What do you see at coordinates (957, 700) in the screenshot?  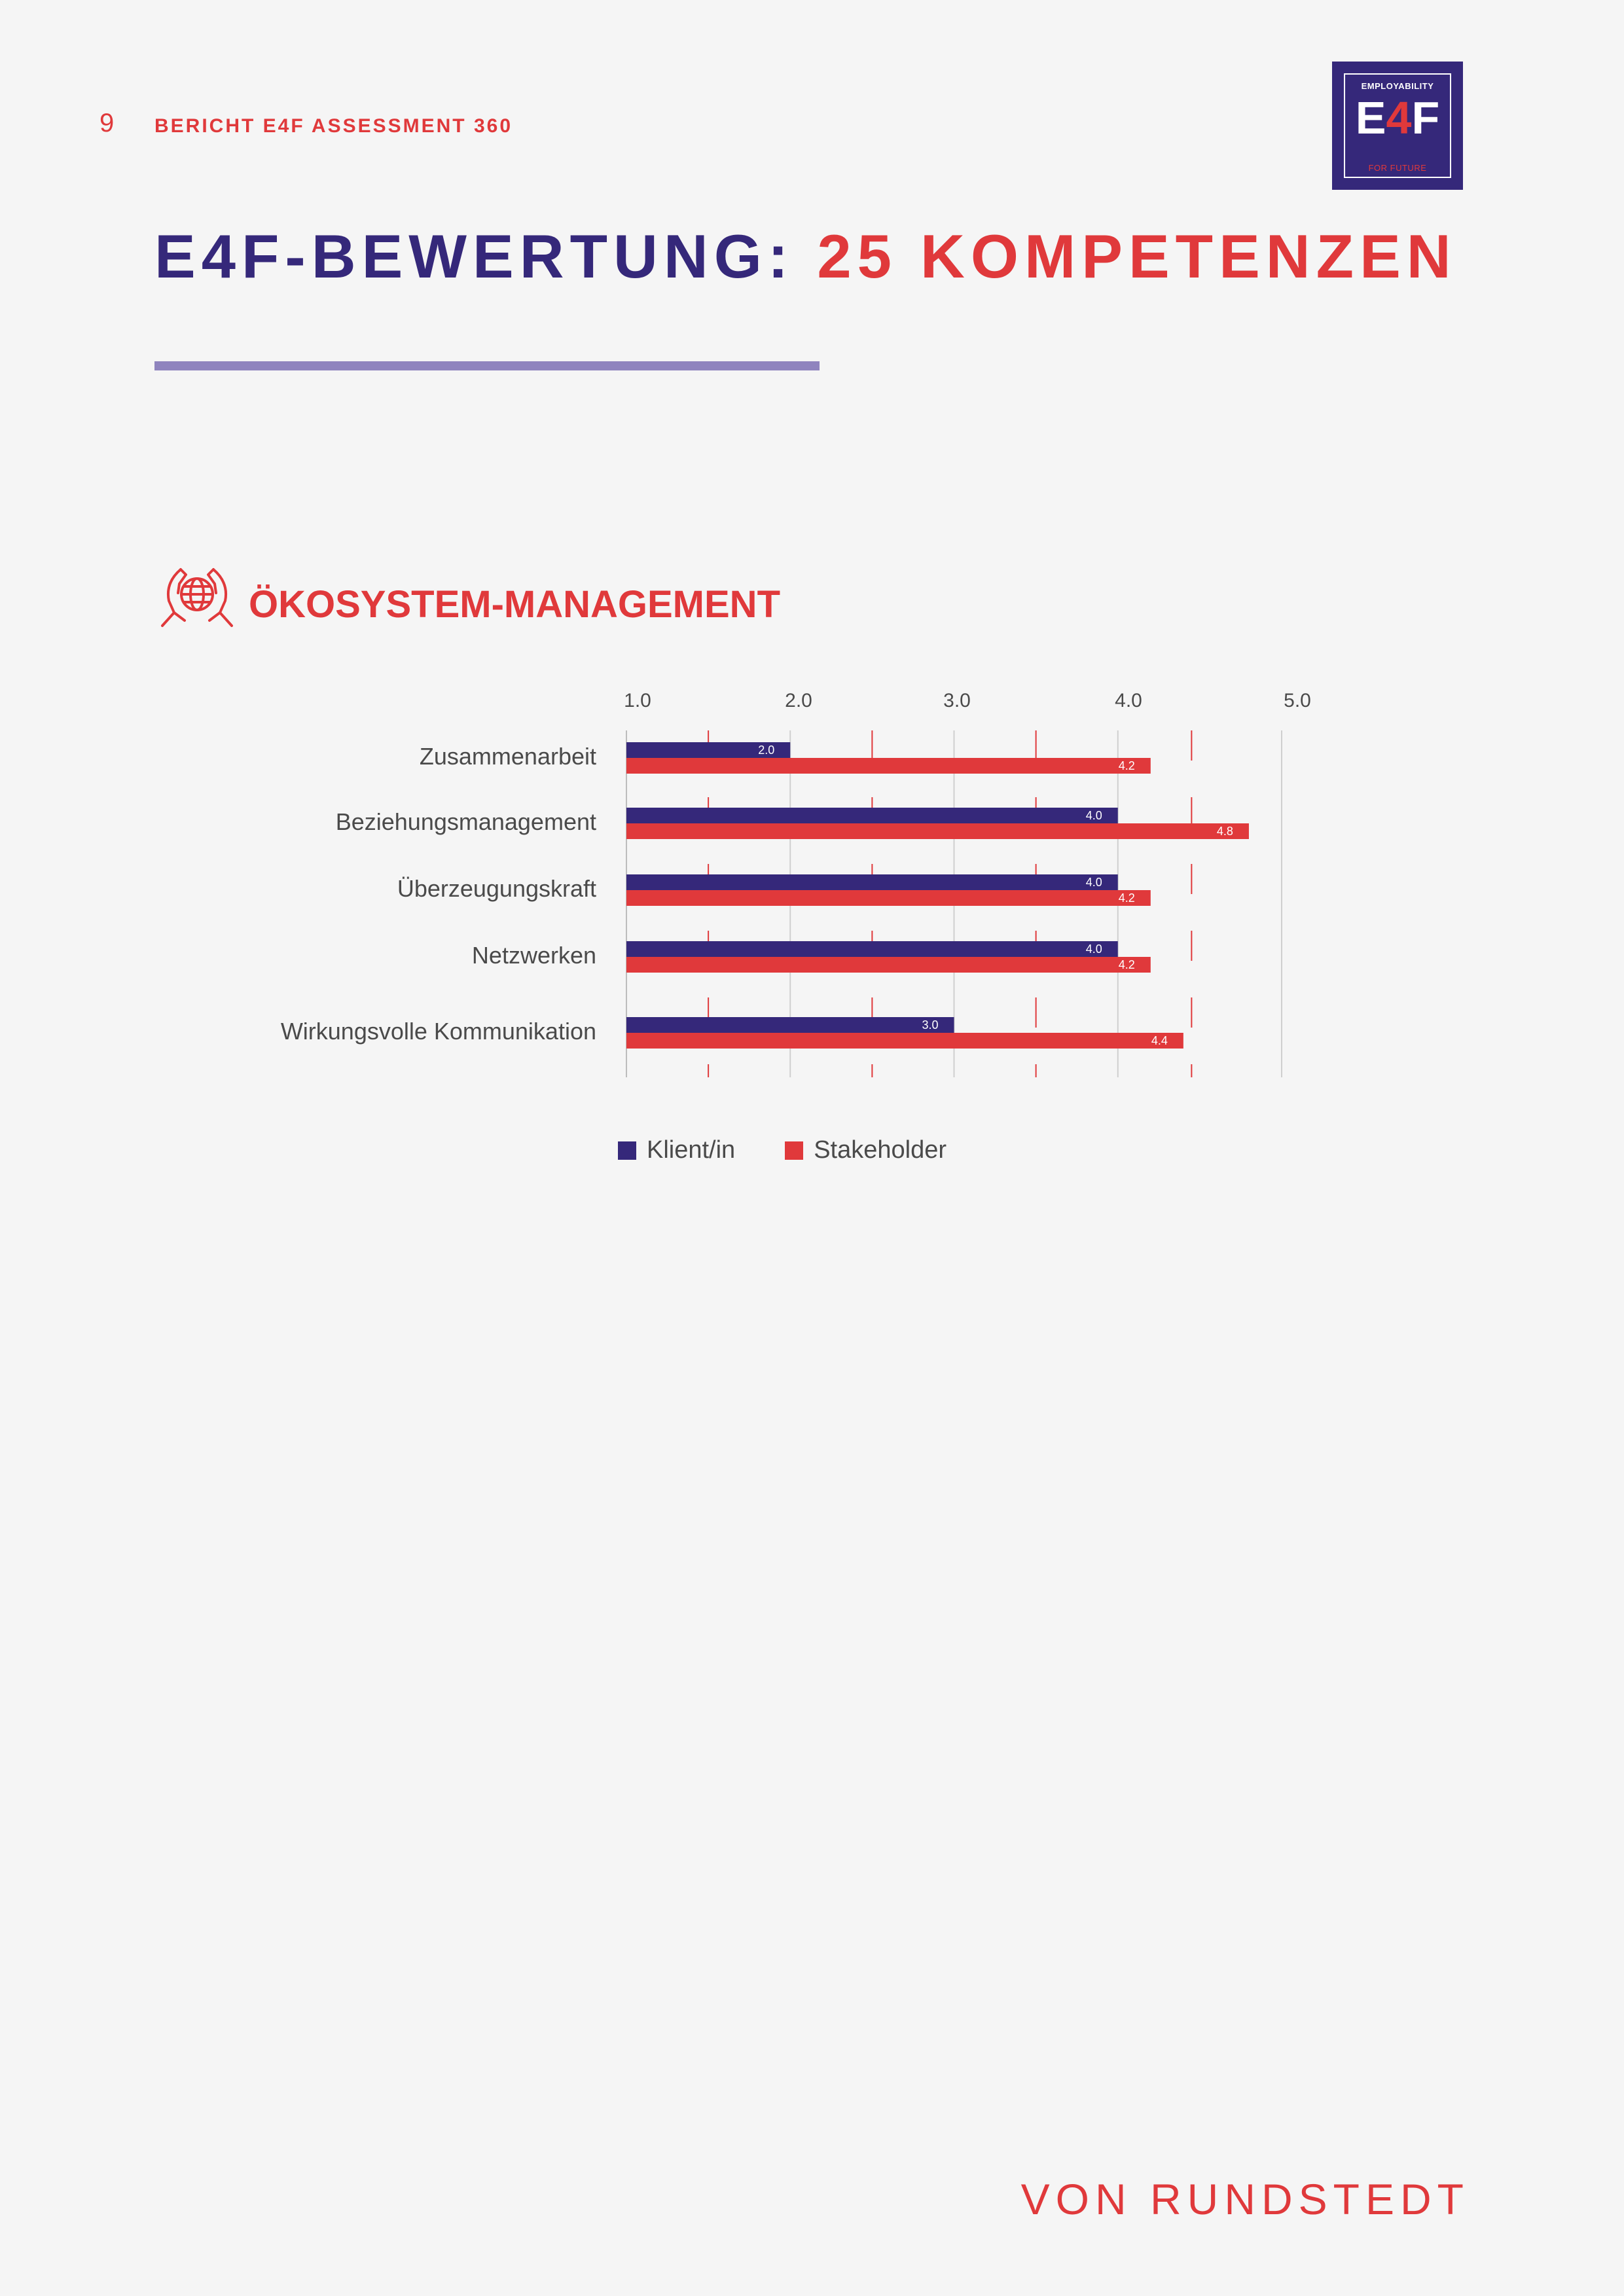 I see `x-tick-label: 3.0` at bounding box center [957, 700].